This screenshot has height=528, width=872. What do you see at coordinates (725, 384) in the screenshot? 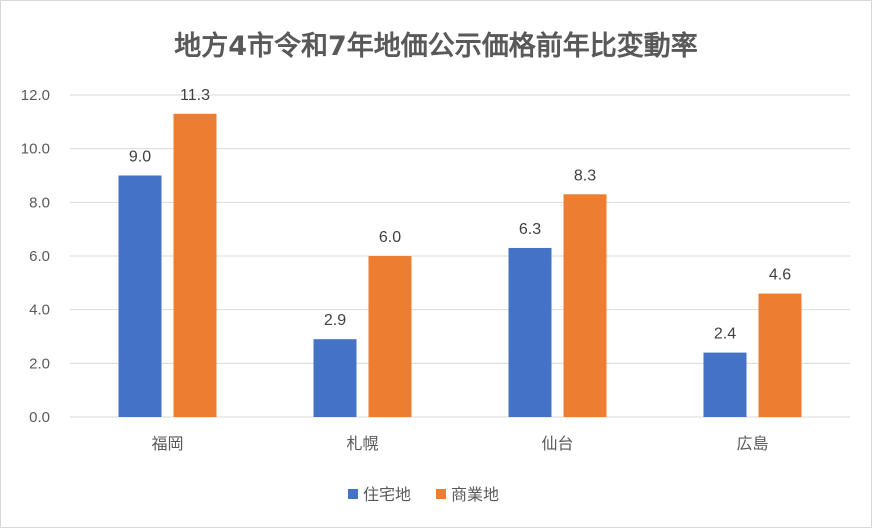
I see `bar-住宅地-広島` at bounding box center [725, 384].